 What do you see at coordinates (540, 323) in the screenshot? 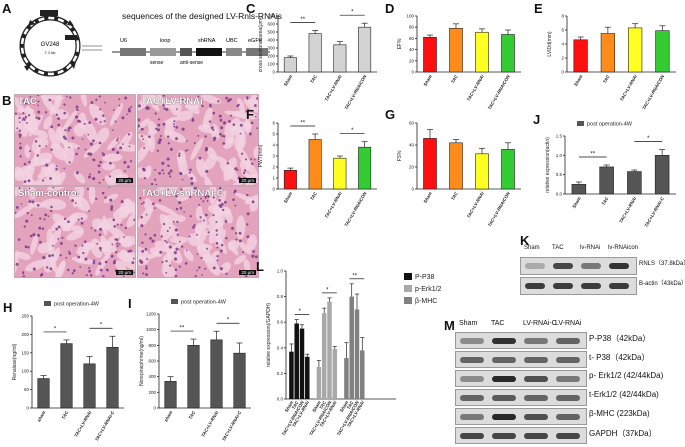
I see `lane-header-lv-rnai-c: LV-RNAi-C` at bounding box center [540, 323].